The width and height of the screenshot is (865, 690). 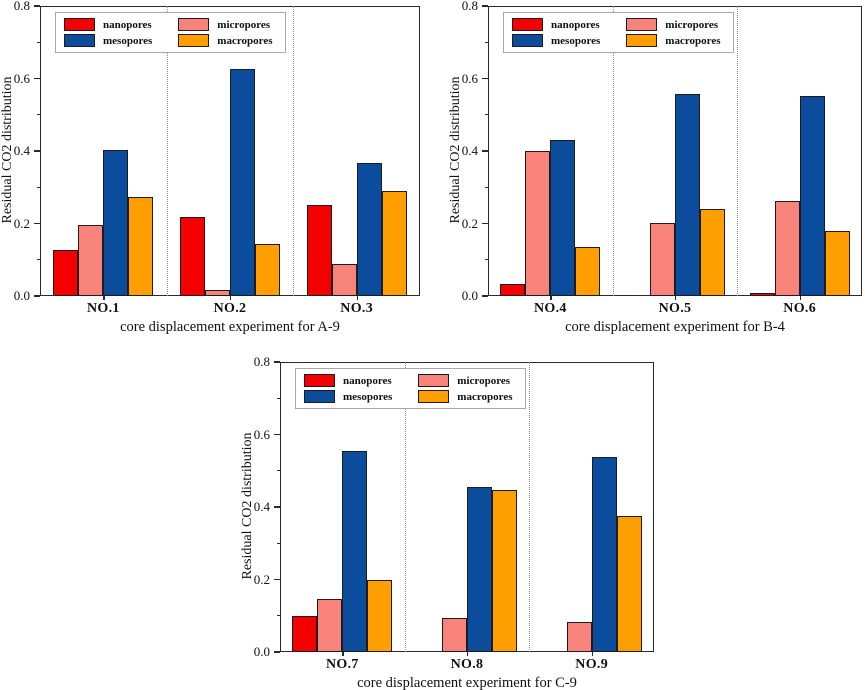 I want to click on x-tick-label: NO.7, so click(x=342, y=664).